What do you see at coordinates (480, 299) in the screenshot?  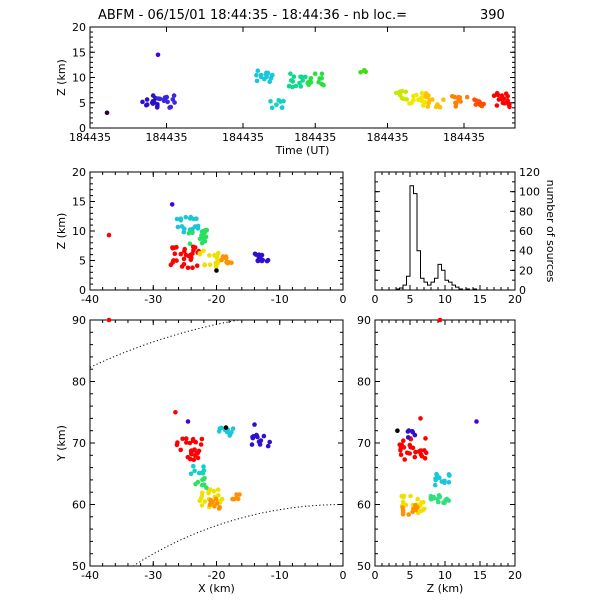 I see `x-tick-label: 15` at bounding box center [480, 299].